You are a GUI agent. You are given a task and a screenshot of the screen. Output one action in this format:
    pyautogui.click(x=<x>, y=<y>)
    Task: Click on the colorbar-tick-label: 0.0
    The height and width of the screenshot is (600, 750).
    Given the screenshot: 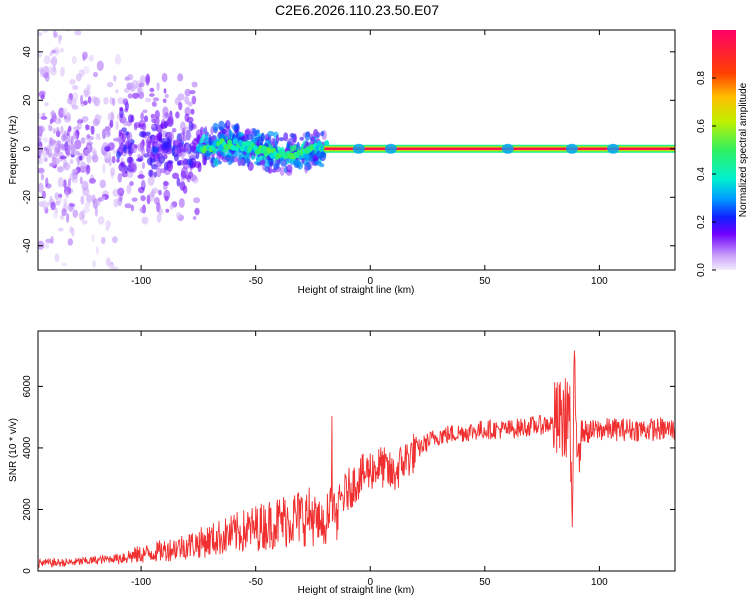 What is the action you would take?
    pyautogui.click(x=701, y=270)
    